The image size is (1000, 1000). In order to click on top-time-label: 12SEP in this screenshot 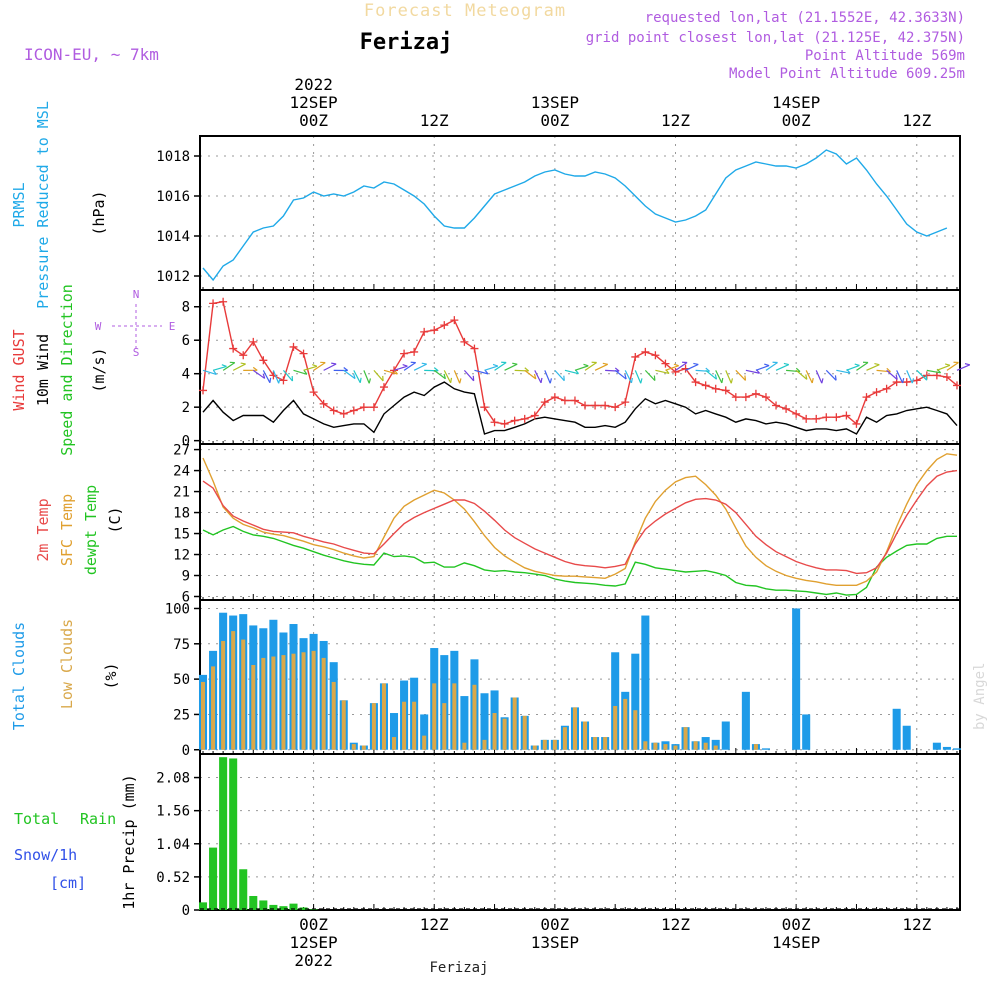, I will do `click(314, 102)`.